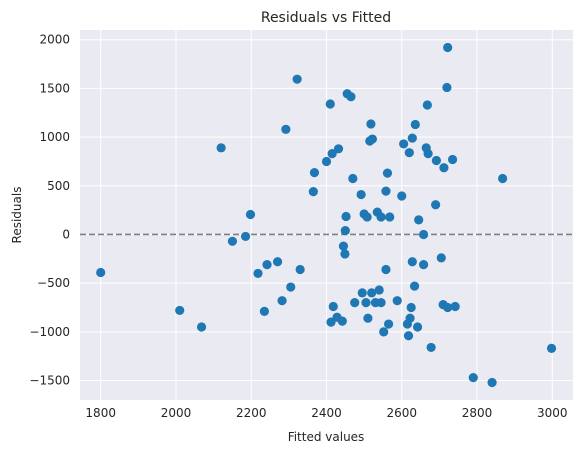  I want to click on y-tick-label: 1500, so click(54, 88).